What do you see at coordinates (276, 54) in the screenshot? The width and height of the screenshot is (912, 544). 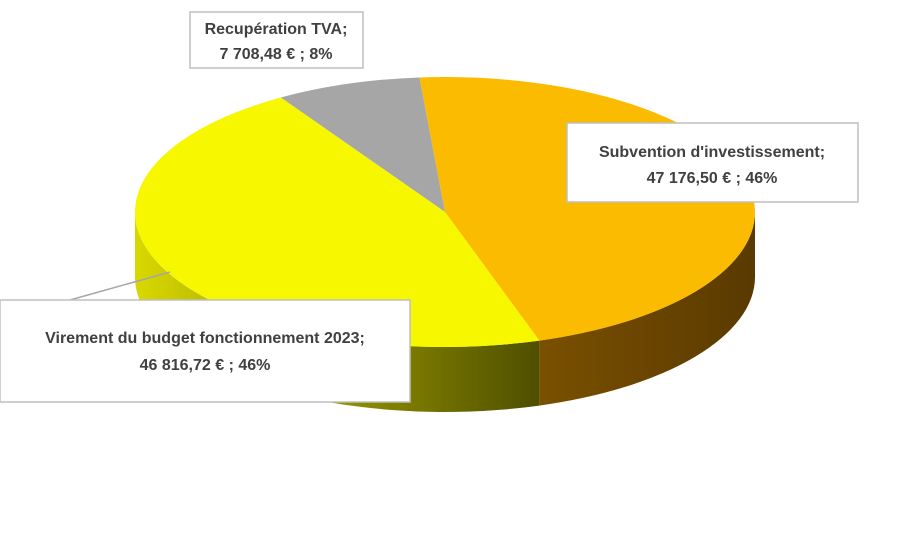 I see `value-label: 7 708,48 € ; 8%` at bounding box center [276, 54].